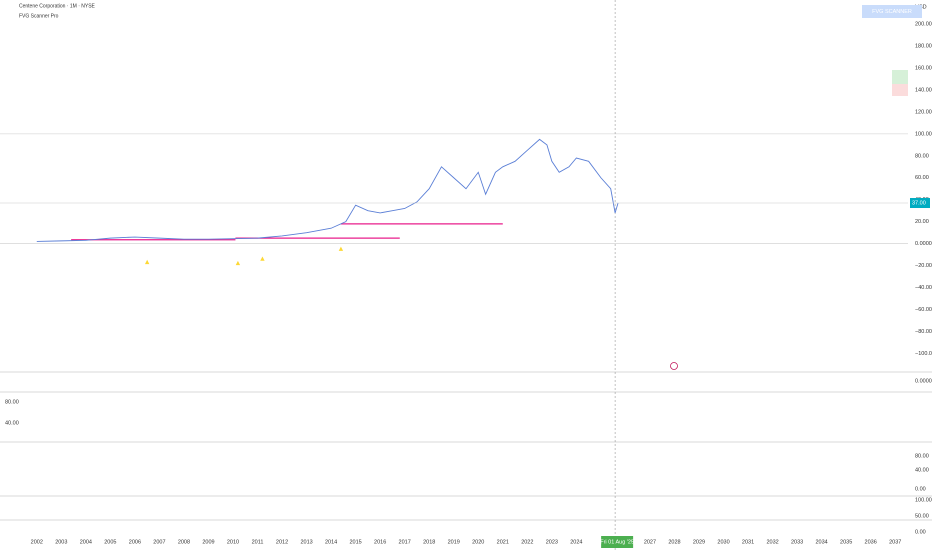  Describe the element at coordinates (922, 156) in the screenshot. I see `y-tick-label: 80.00` at that location.